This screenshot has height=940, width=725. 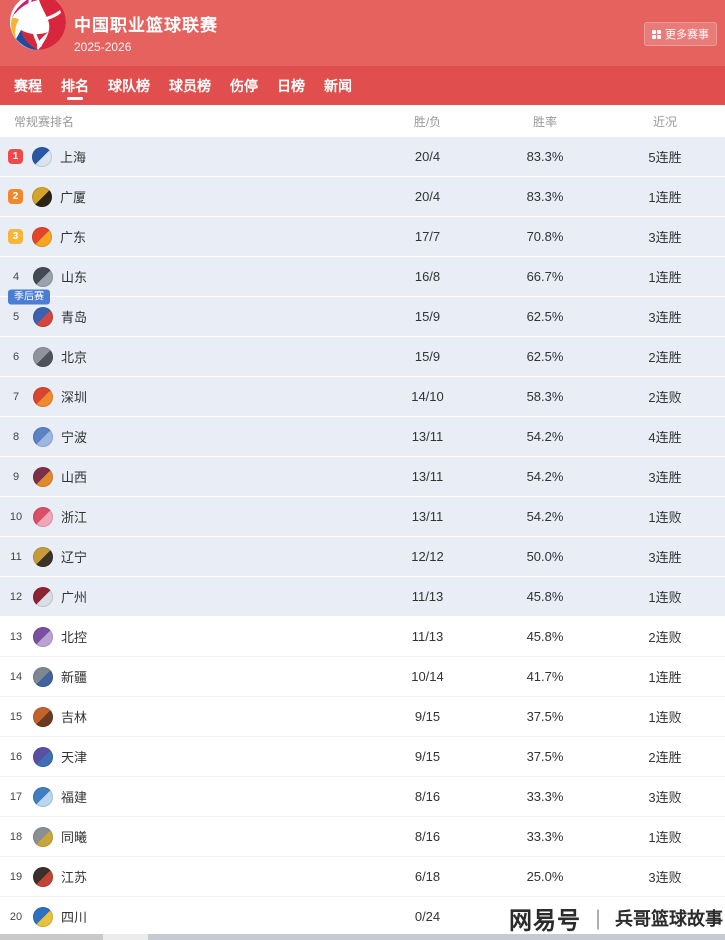 What do you see at coordinates (545, 396) in the screenshot?
I see `pct-cell: 58.3%` at bounding box center [545, 396].